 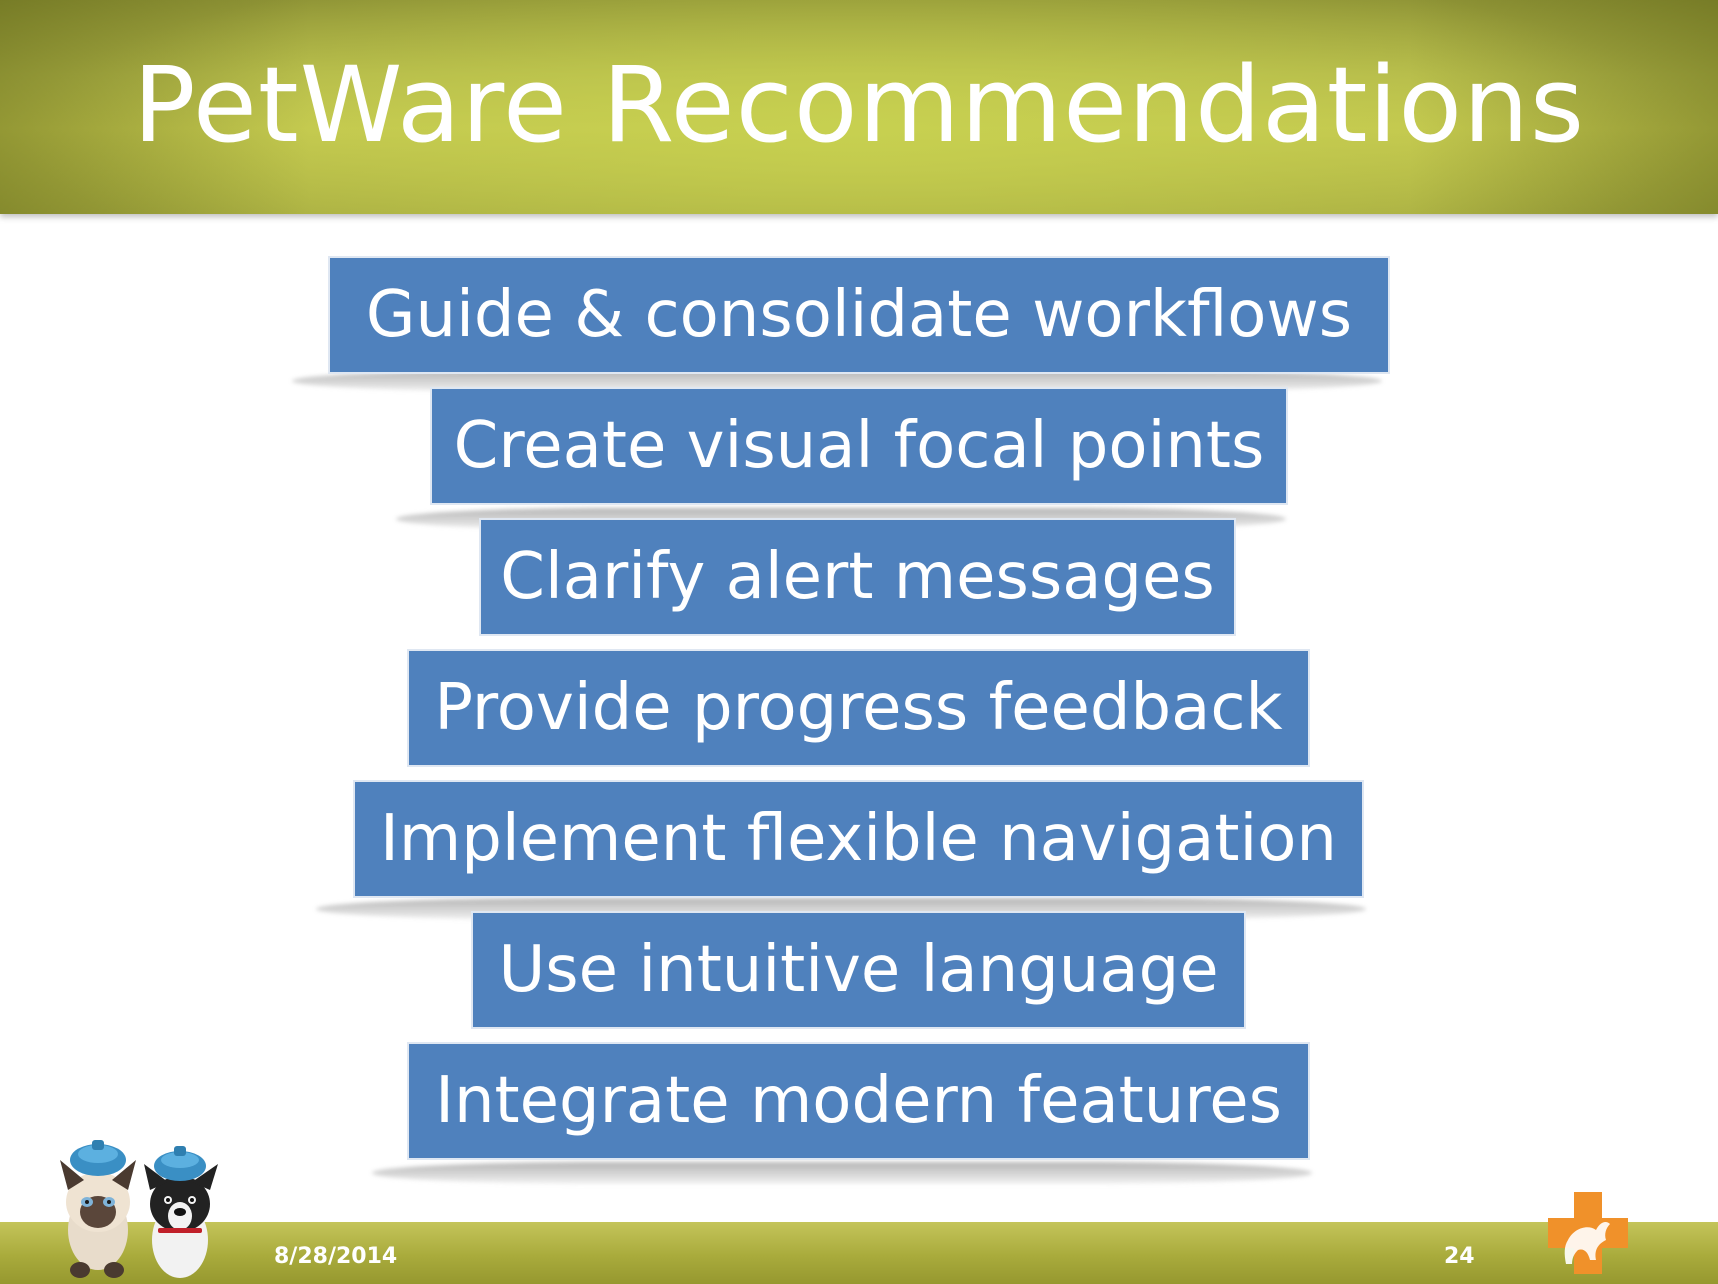 What do you see at coordinates (858, 1101) in the screenshot?
I see `recommendation-item: Integrate modern features` at bounding box center [858, 1101].